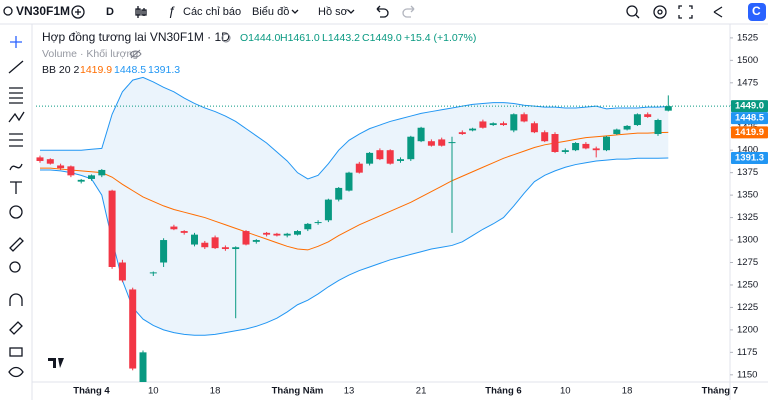 The height and width of the screenshot is (400, 768). What do you see at coordinates (16, 117) in the screenshot?
I see `pattern-tool` at bounding box center [16, 117].